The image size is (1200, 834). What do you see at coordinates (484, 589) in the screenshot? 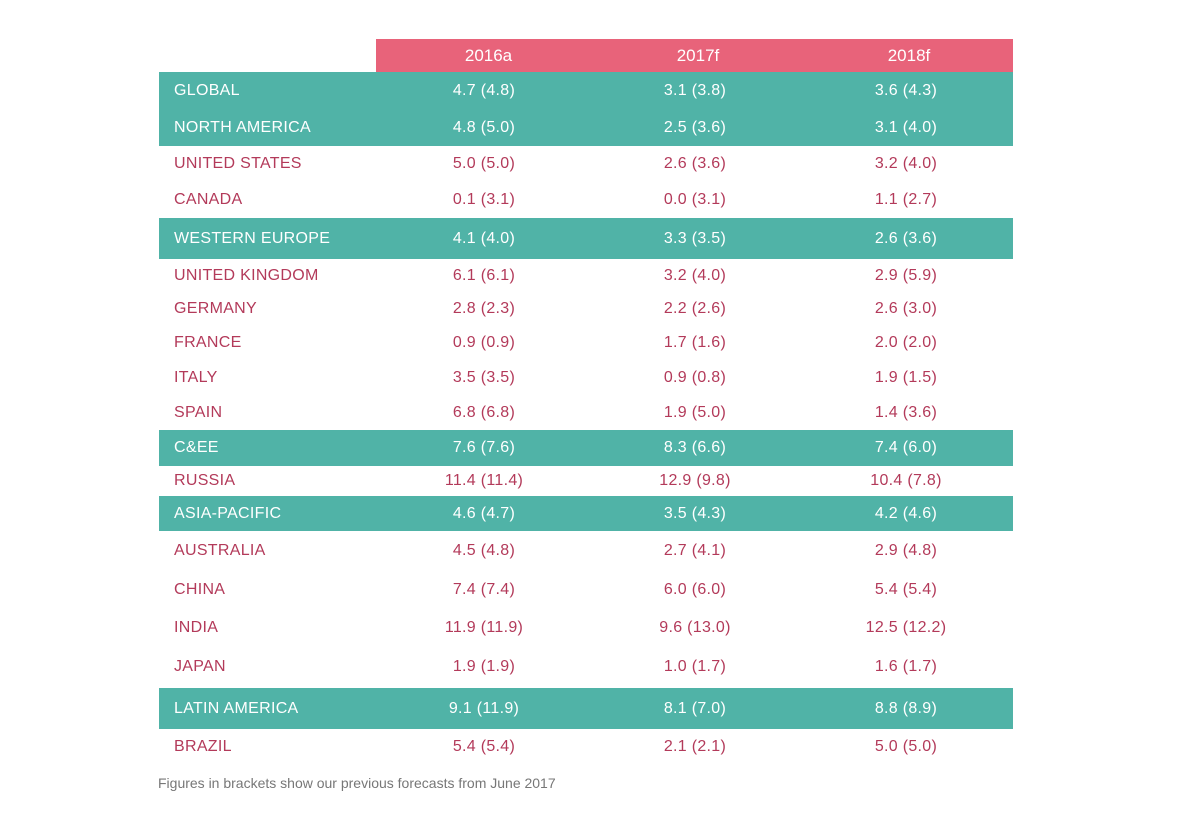
I see `table-cell: 7.4 (7.4)` at bounding box center [484, 589].